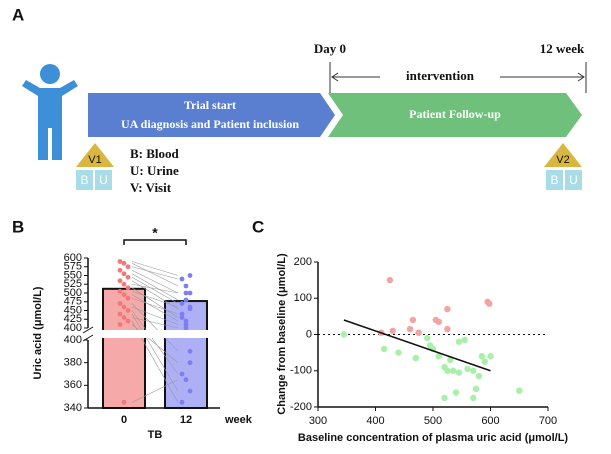  Describe the element at coordinates (186, 420) in the screenshot. I see `x-tick-label: 12` at that location.